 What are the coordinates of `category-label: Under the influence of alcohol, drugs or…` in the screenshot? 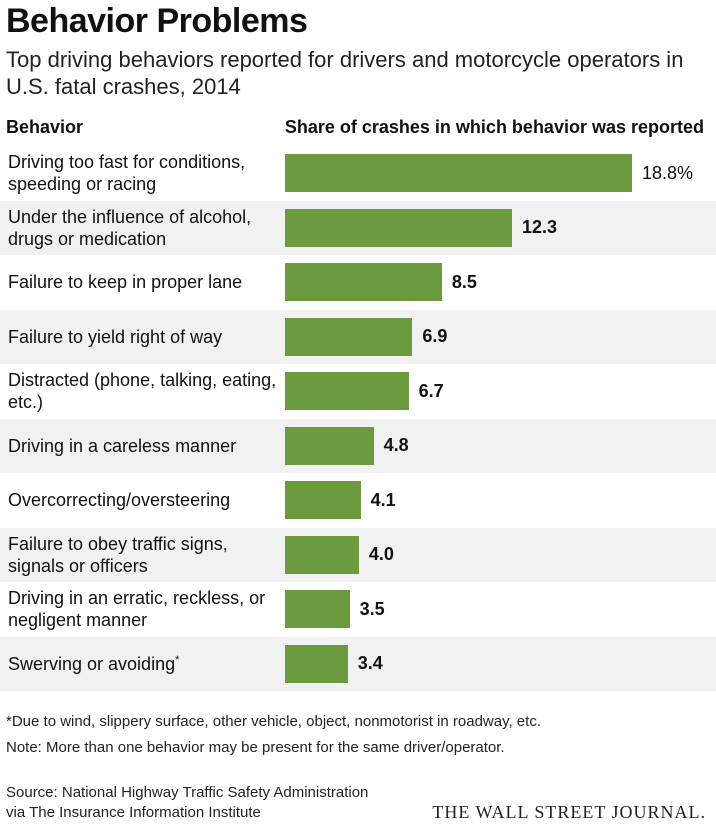 It's located at (130, 227).